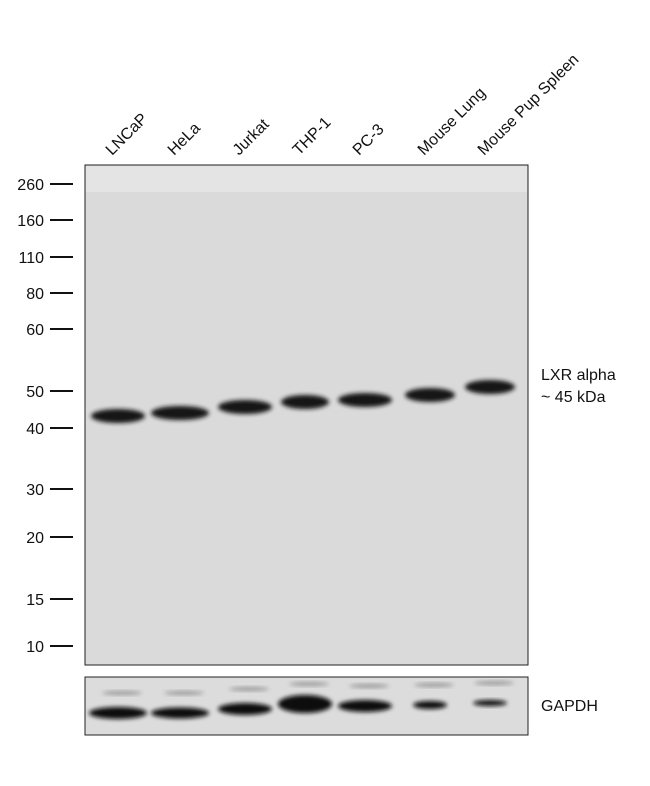 The image size is (650, 786). I want to click on blot-top-strip, so click(306, 179).